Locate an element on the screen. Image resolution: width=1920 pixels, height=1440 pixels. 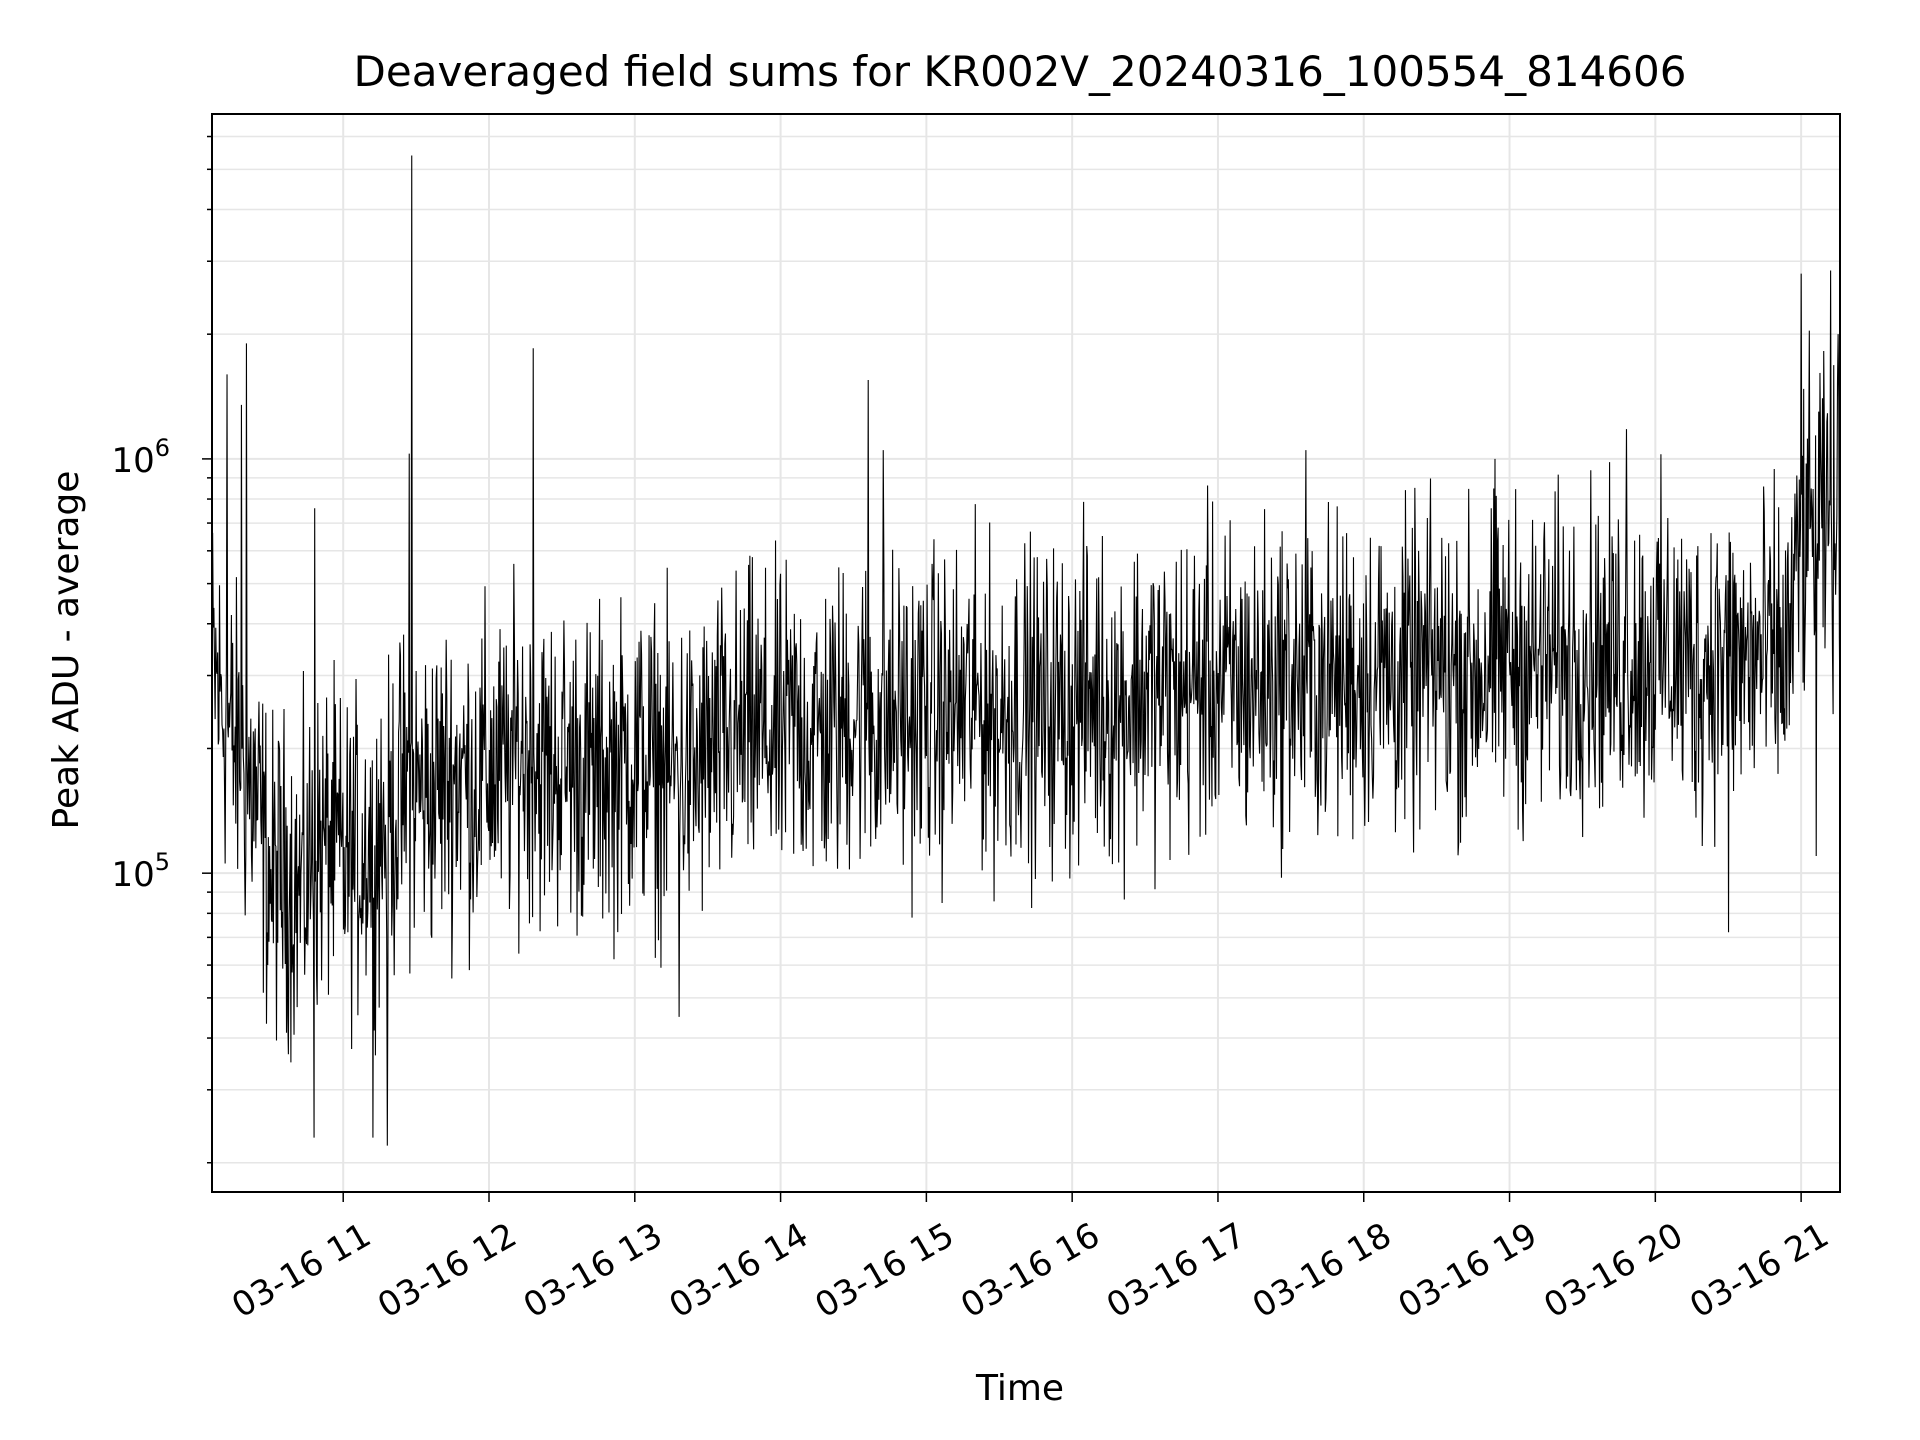
y-axis-label: Peak ADU - average is located at coordinates (66, 650).